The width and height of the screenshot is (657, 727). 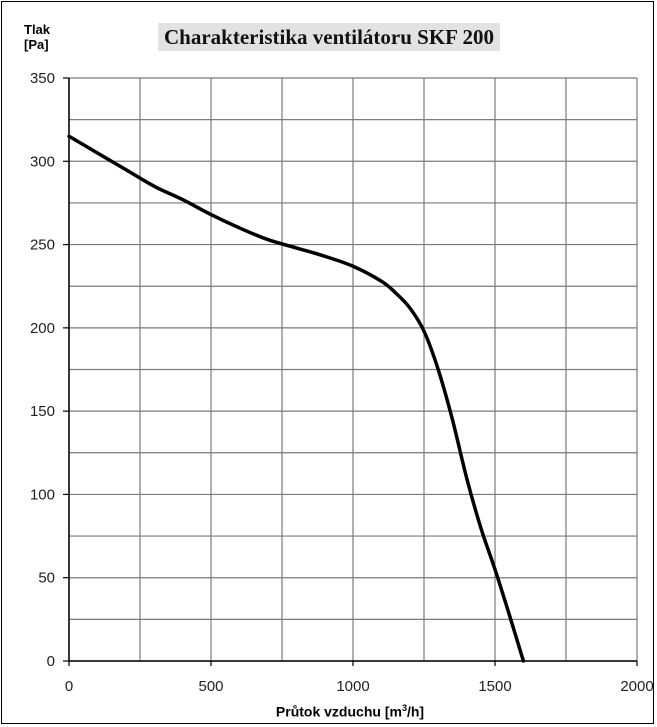 What do you see at coordinates (51, 661) in the screenshot?
I see `y-tick-label: 0` at bounding box center [51, 661].